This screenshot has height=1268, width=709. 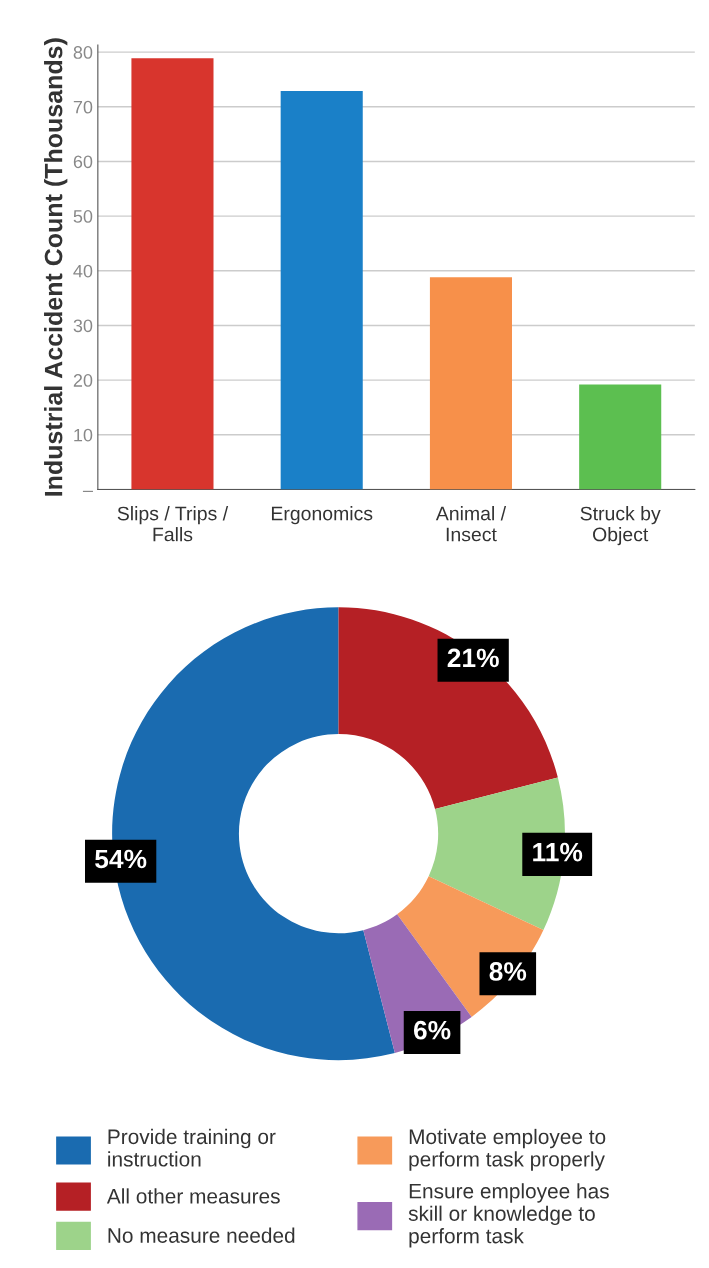 What do you see at coordinates (322, 515) in the screenshot?
I see `x-tick-label: Ergonomics` at bounding box center [322, 515].